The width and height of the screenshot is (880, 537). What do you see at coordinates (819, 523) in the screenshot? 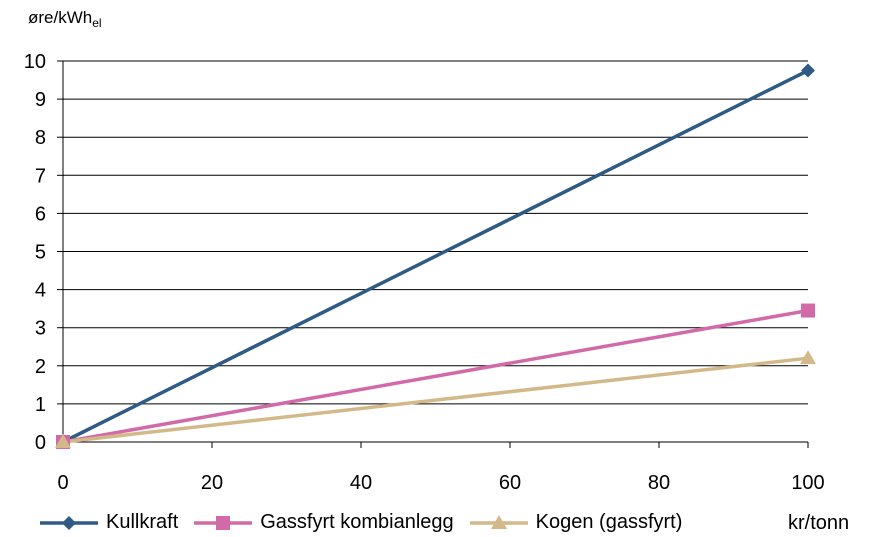
I see `x-axis-label: kr/tonn` at bounding box center [819, 523].